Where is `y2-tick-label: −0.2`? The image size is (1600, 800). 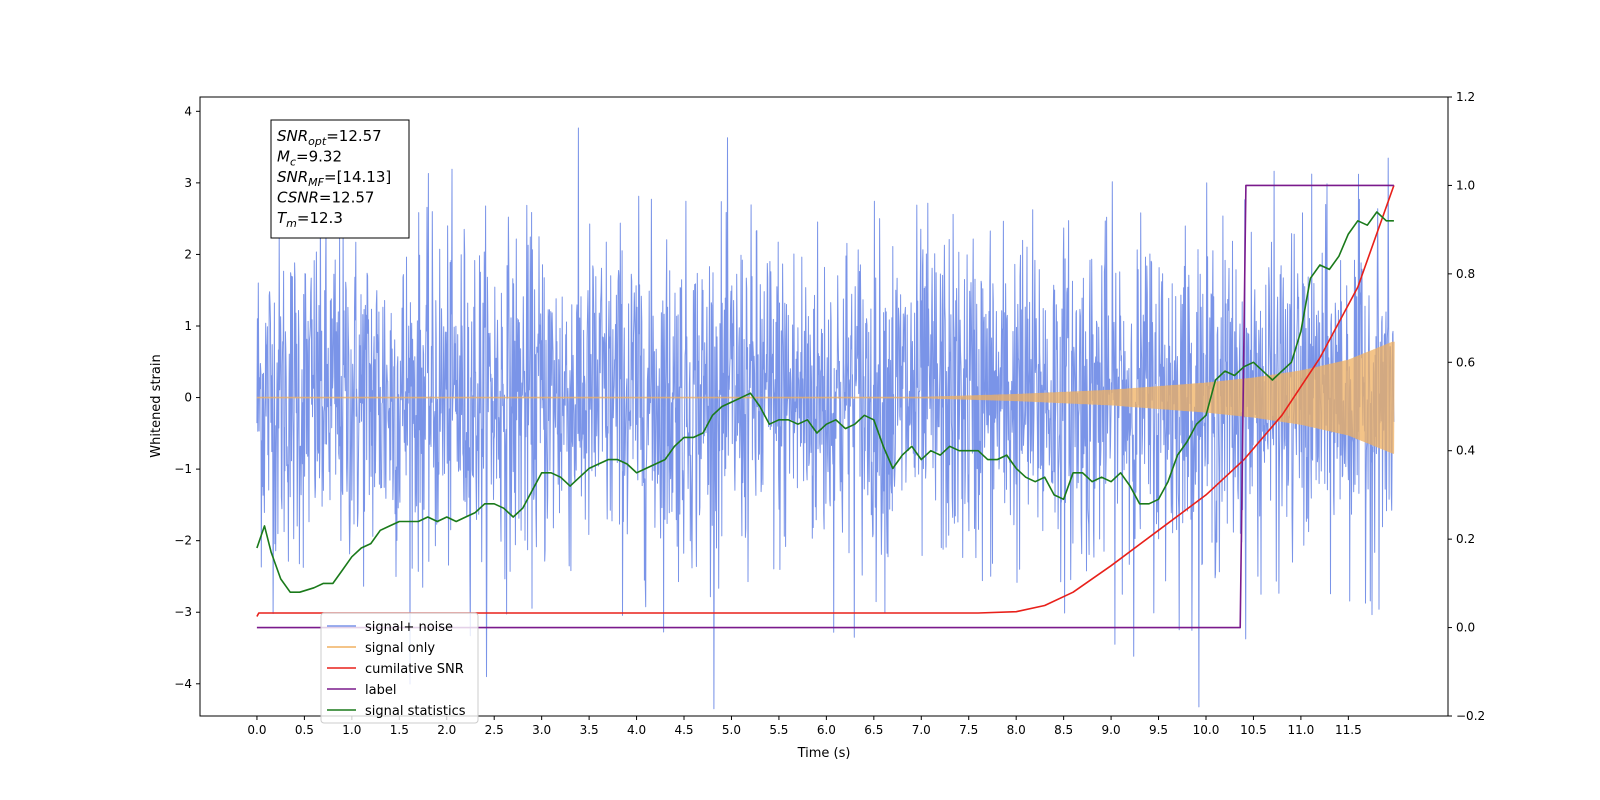
y2-tick-label: −0.2 is located at coordinates (1470, 716).